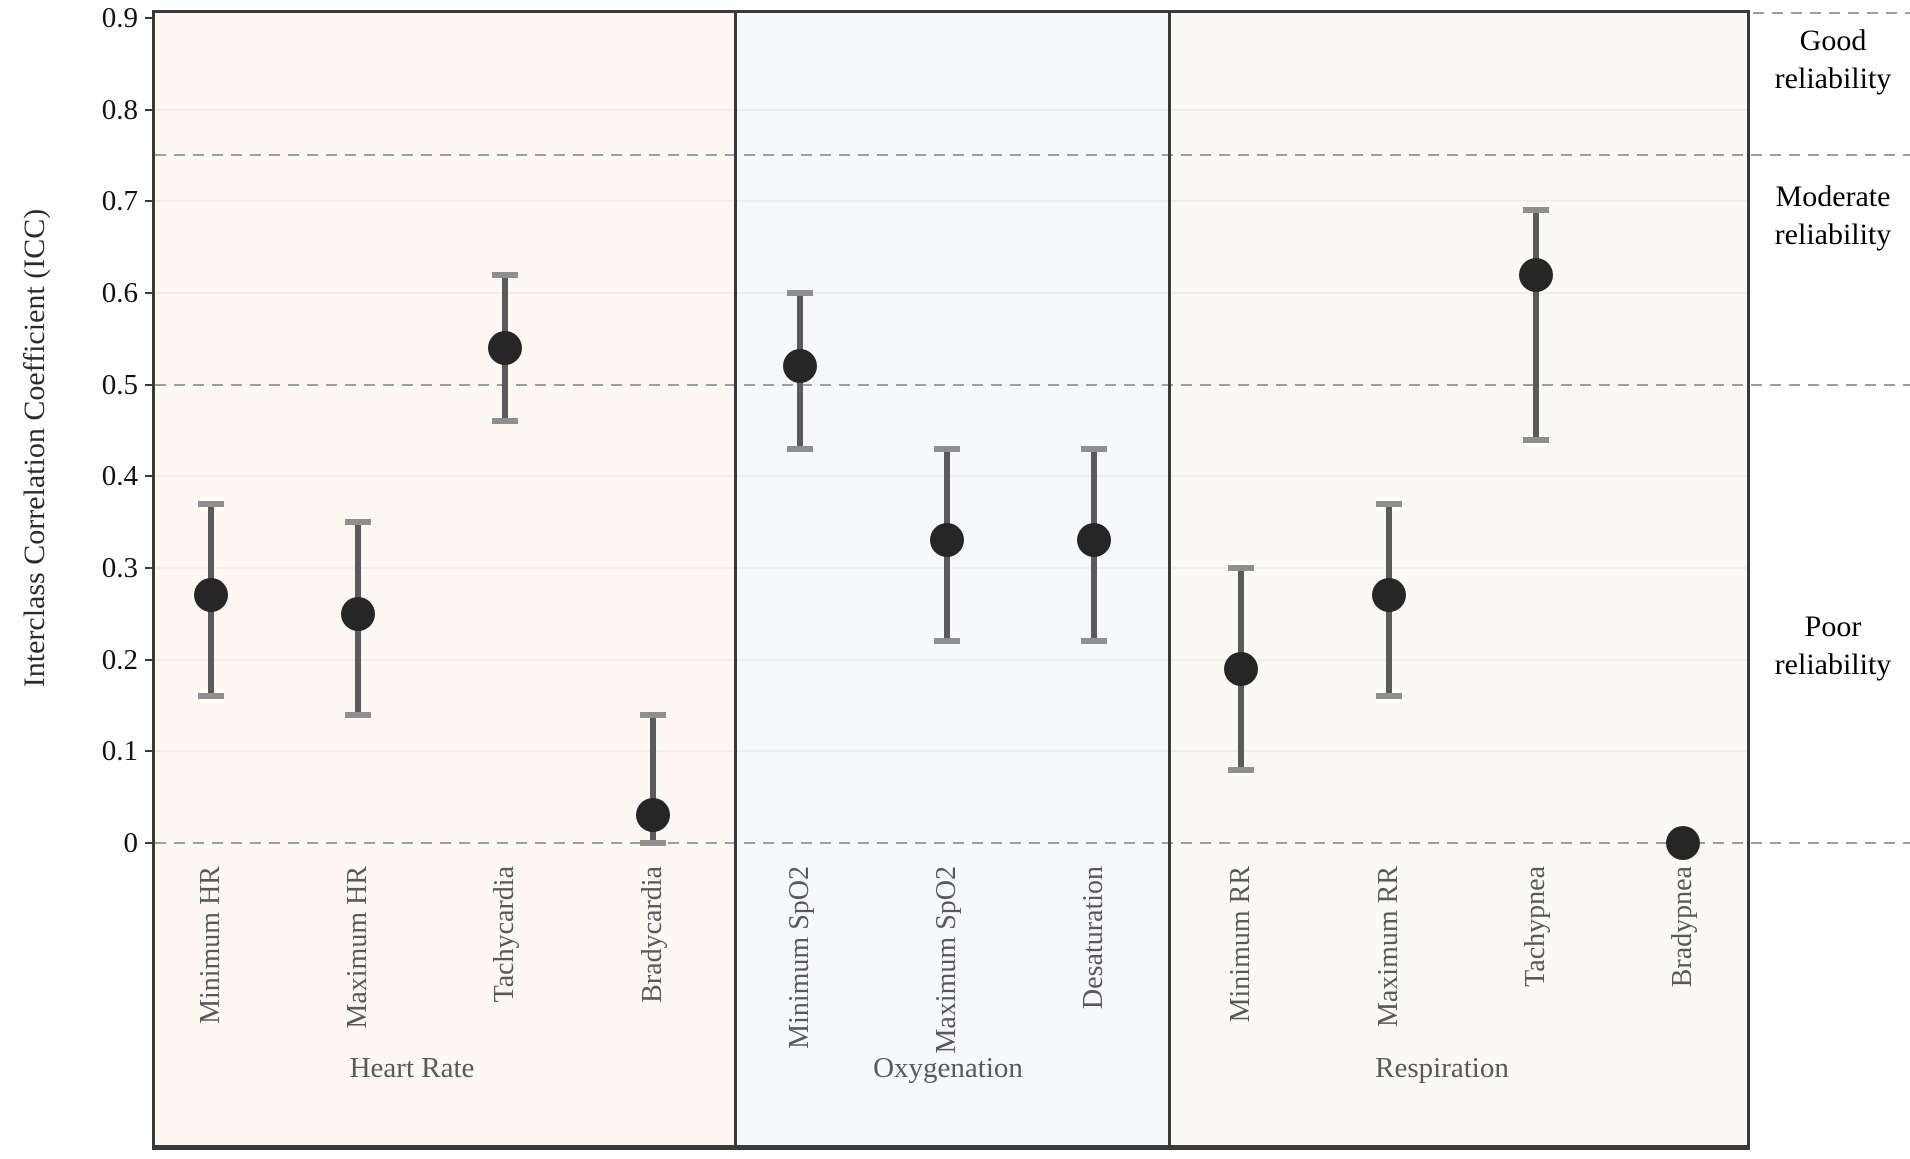 The width and height of the screenshot is (1910, 1159). Describe the element at coordinates (1833, 215) in the screenshot. I see `band-label-moderate-reliability: Moderate reliability` at that location.